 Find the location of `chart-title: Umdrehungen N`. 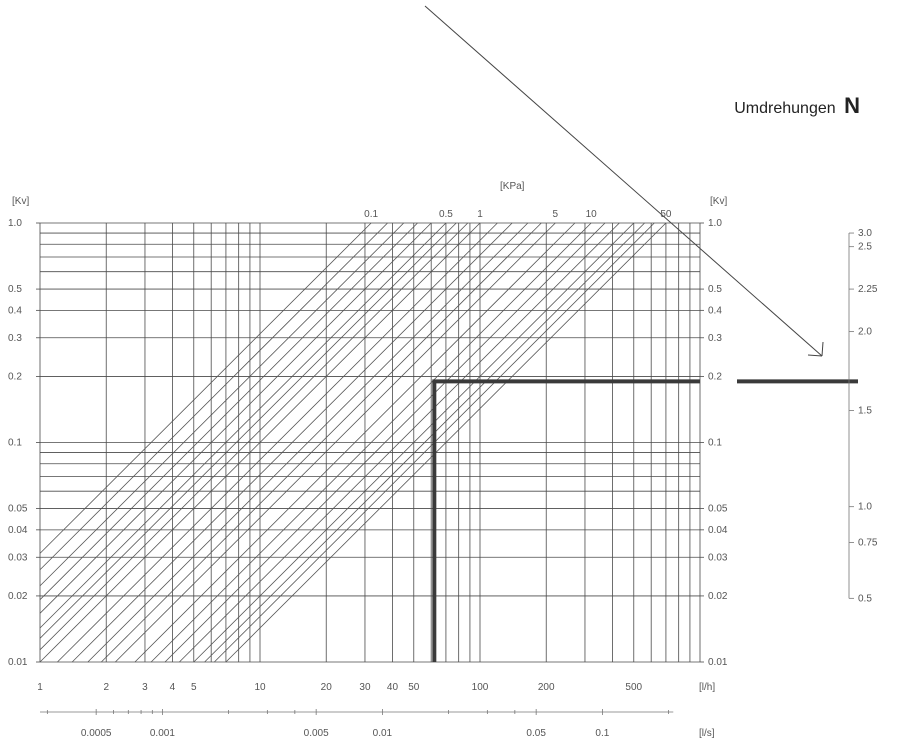

chart-title: Umdrehungen N is located at coordinates (797, 105).